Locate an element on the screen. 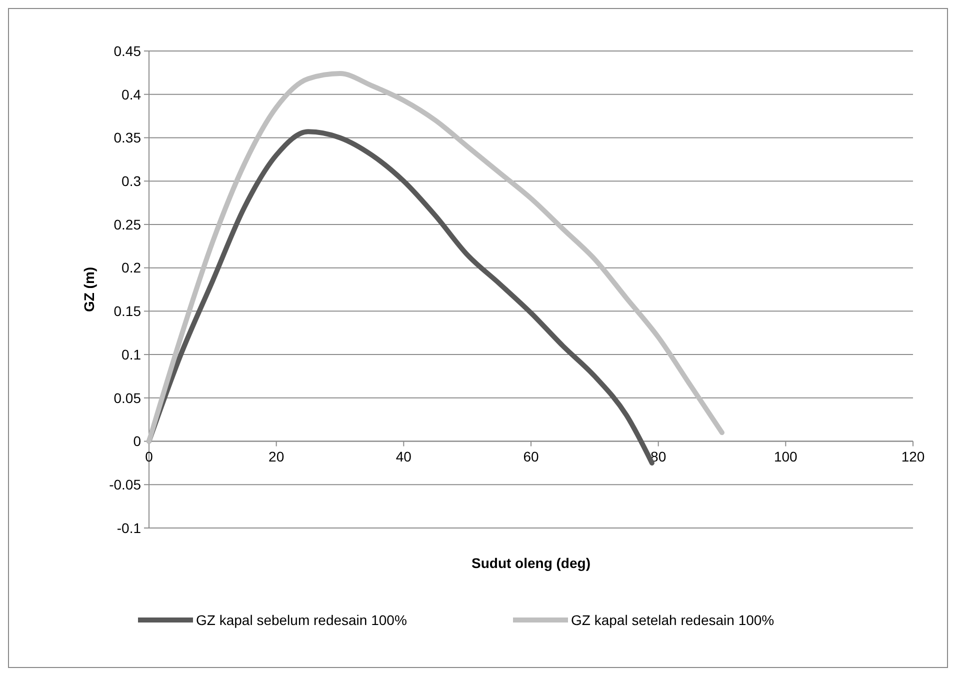  x-tick-label: 60 is located at coordinates (531, 456).